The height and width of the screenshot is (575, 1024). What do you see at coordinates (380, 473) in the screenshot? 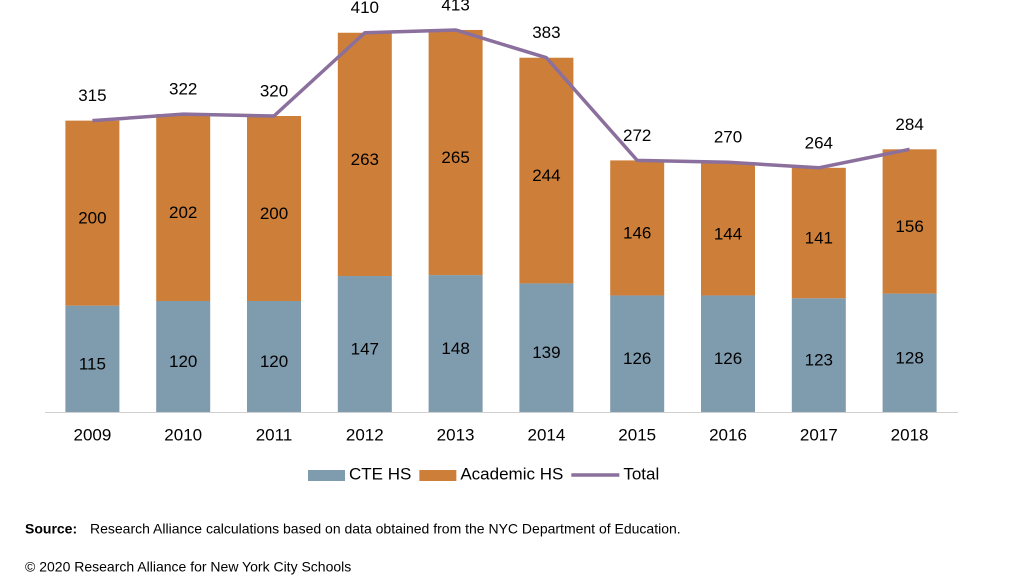
I see `legend-label: CTE HS` at bounding box center [380, 473].